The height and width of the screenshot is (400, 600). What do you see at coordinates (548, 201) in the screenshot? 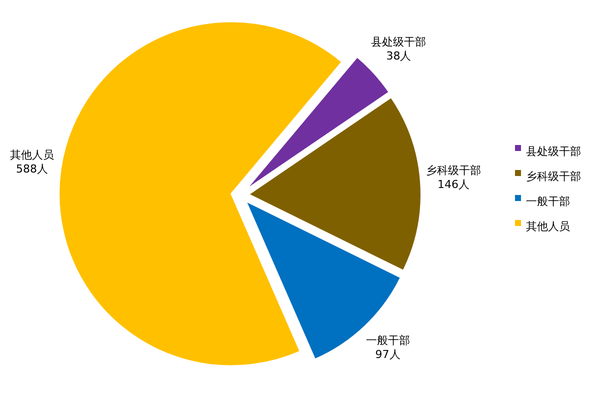
I see `legend-label: 一般干部` at bounding box center [548, 201].